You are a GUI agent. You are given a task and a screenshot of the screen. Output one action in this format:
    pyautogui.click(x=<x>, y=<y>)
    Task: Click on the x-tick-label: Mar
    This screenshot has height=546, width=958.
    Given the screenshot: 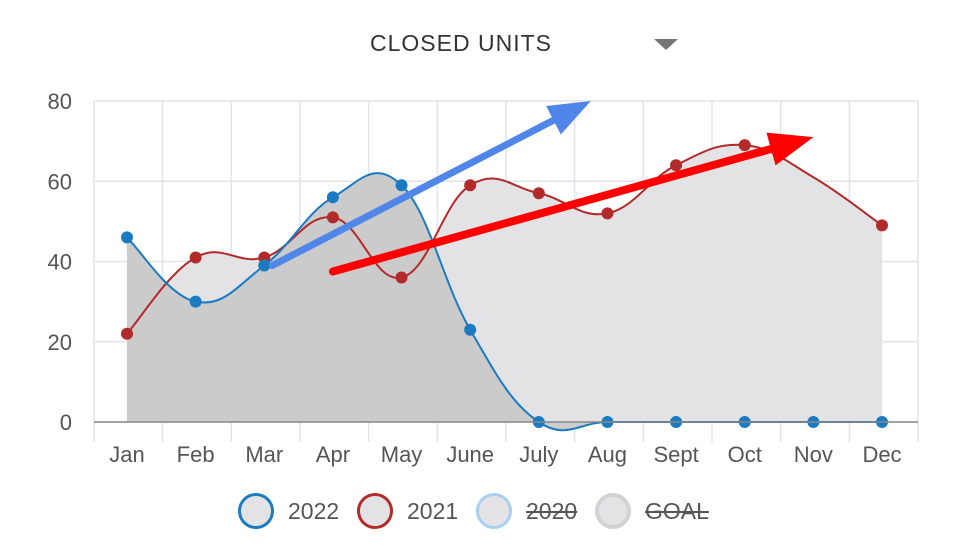 What is the action you would take?
    pyautogui.click(x=264, y=454)
    